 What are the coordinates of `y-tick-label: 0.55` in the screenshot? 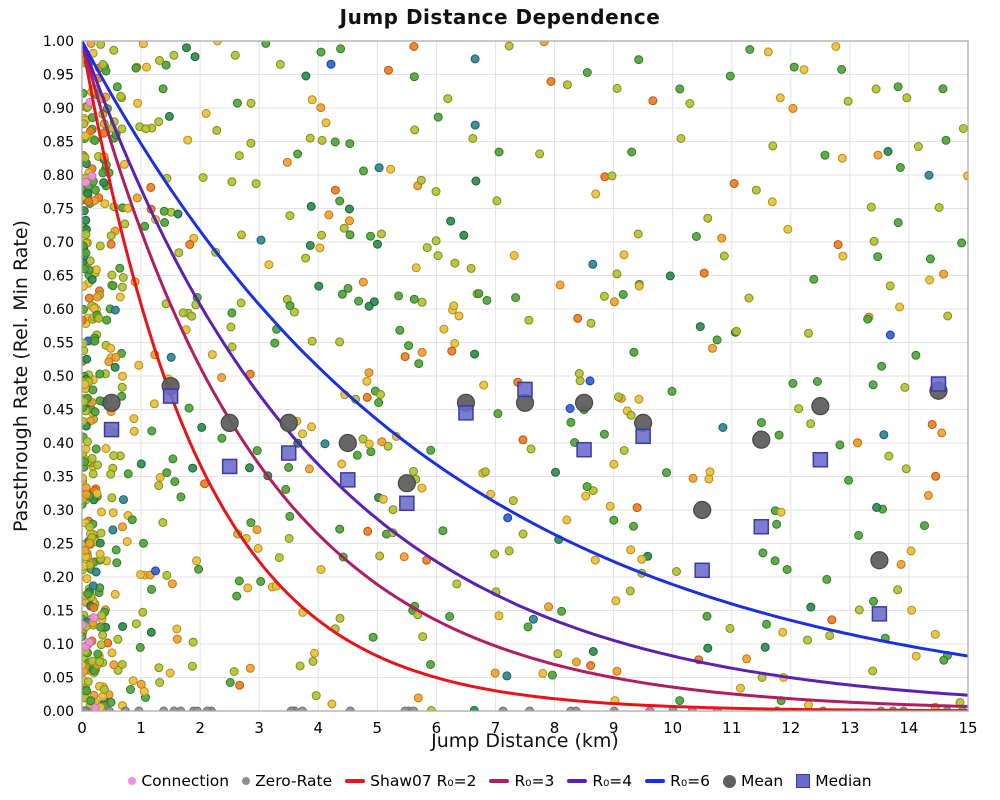 It's located at (58, 344).